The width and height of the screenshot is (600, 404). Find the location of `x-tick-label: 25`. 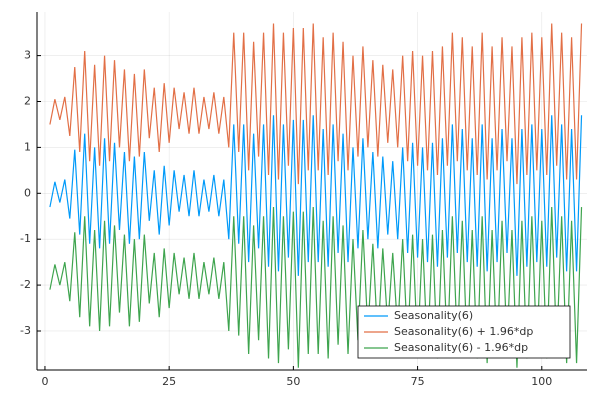

x-tick-label: 25 is located at coordinates (169, 381).